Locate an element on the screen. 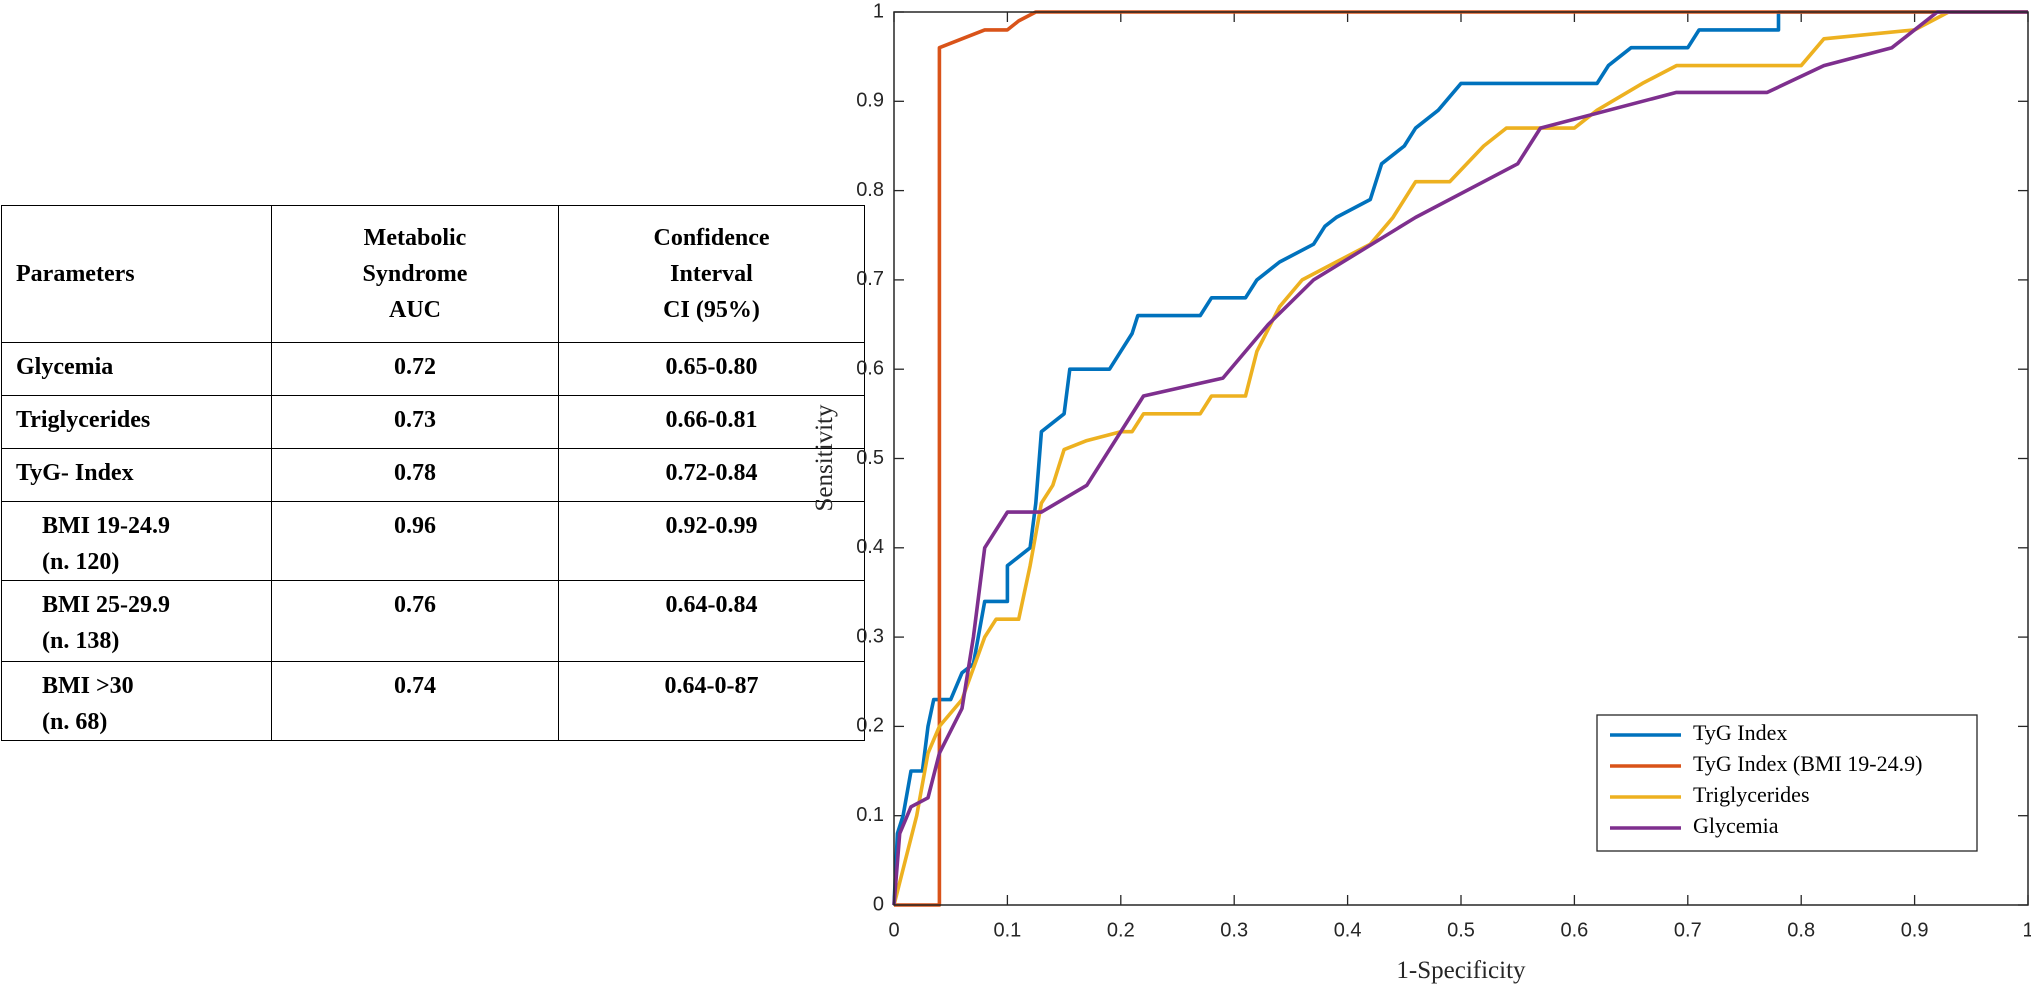  table-cell: 0.76 is located at coordinates (415, 621).